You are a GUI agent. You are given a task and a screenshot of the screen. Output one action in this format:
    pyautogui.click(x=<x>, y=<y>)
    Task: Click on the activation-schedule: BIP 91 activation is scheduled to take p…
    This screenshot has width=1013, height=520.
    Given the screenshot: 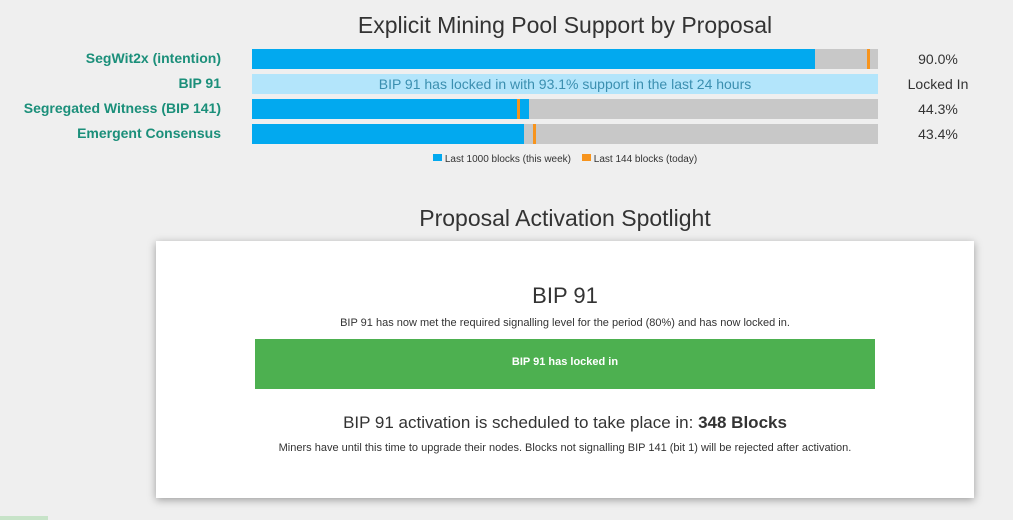 What is the action you would take?
    pyautogui.click(x=565, y=423)
    